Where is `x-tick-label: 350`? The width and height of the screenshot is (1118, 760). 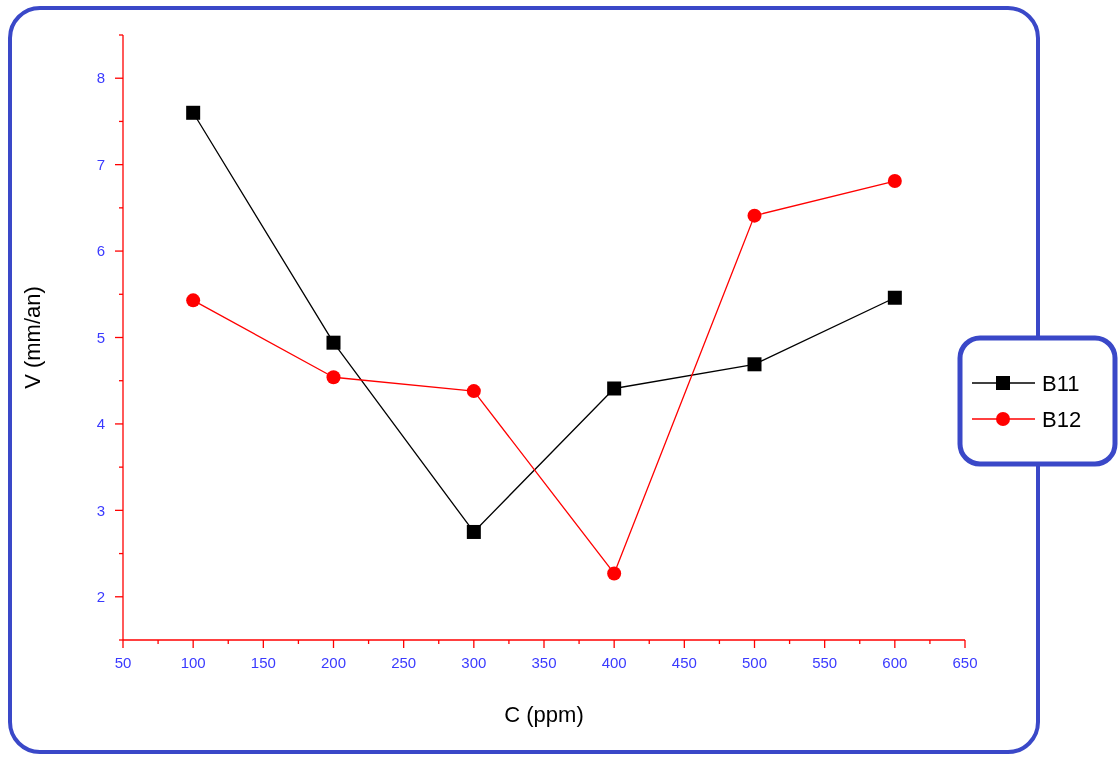
x-tick-label: 350 is located at coordinates (544, 662).